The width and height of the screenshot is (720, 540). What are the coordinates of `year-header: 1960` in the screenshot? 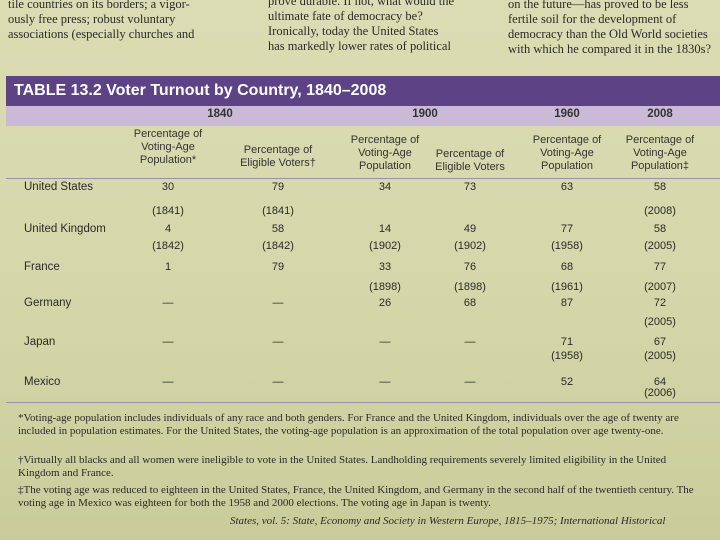 It's located at (567, 114).